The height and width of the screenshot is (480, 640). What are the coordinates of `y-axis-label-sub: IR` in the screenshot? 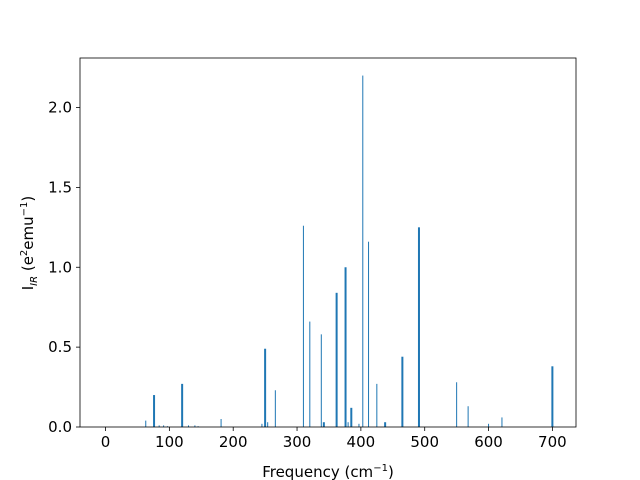 It's located at (34, 281).